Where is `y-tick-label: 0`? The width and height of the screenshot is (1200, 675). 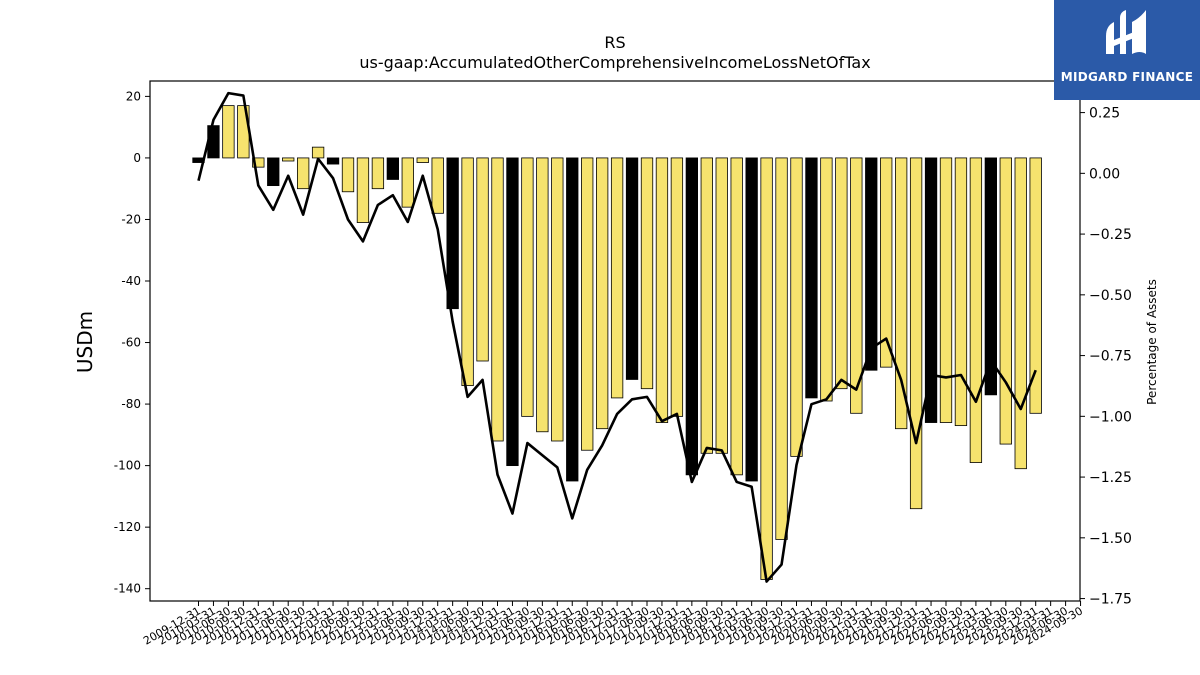 y-tick-label: 0 is located at coordinates (137, 158).